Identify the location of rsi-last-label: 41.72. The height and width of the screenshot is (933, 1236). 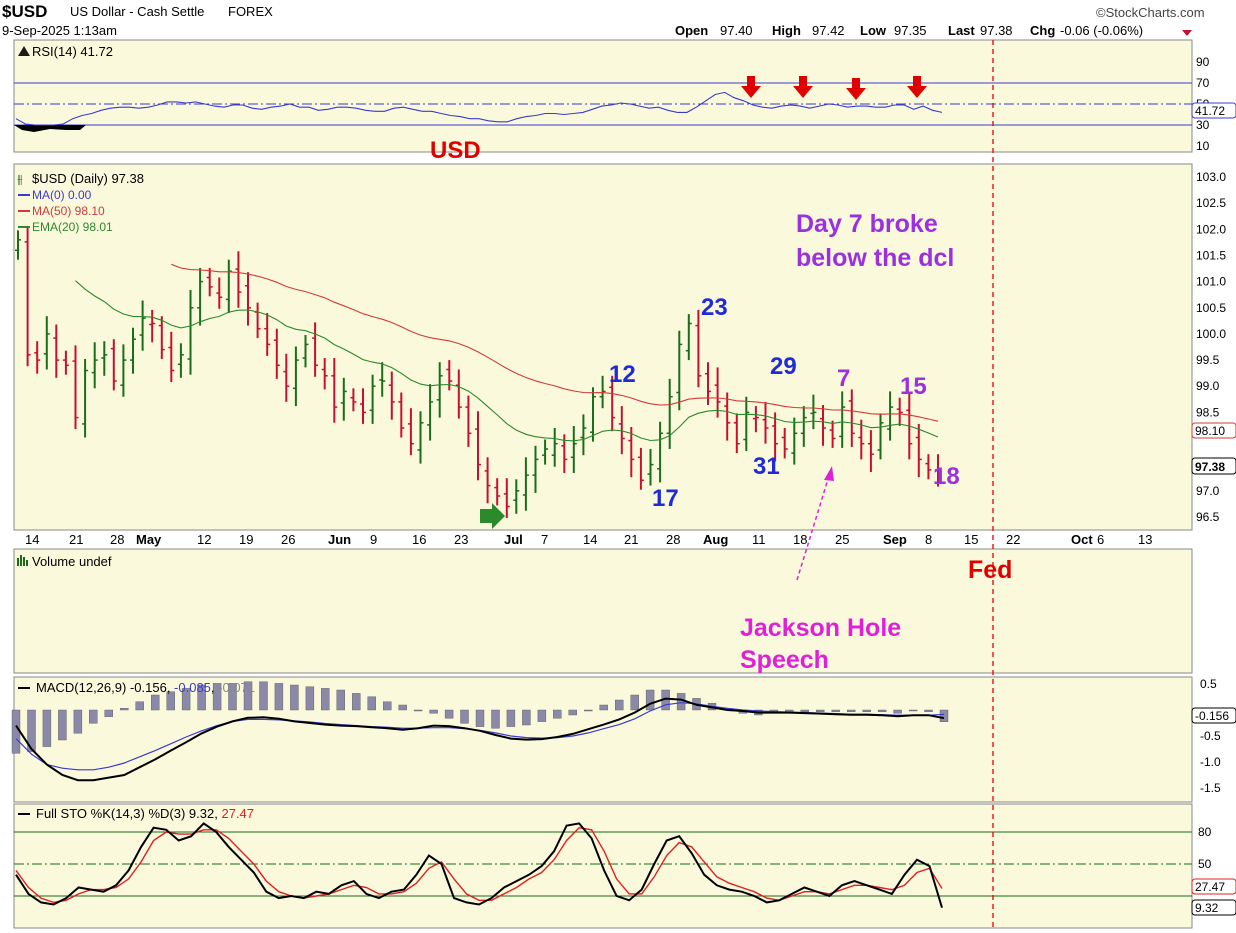
(1210, 111).